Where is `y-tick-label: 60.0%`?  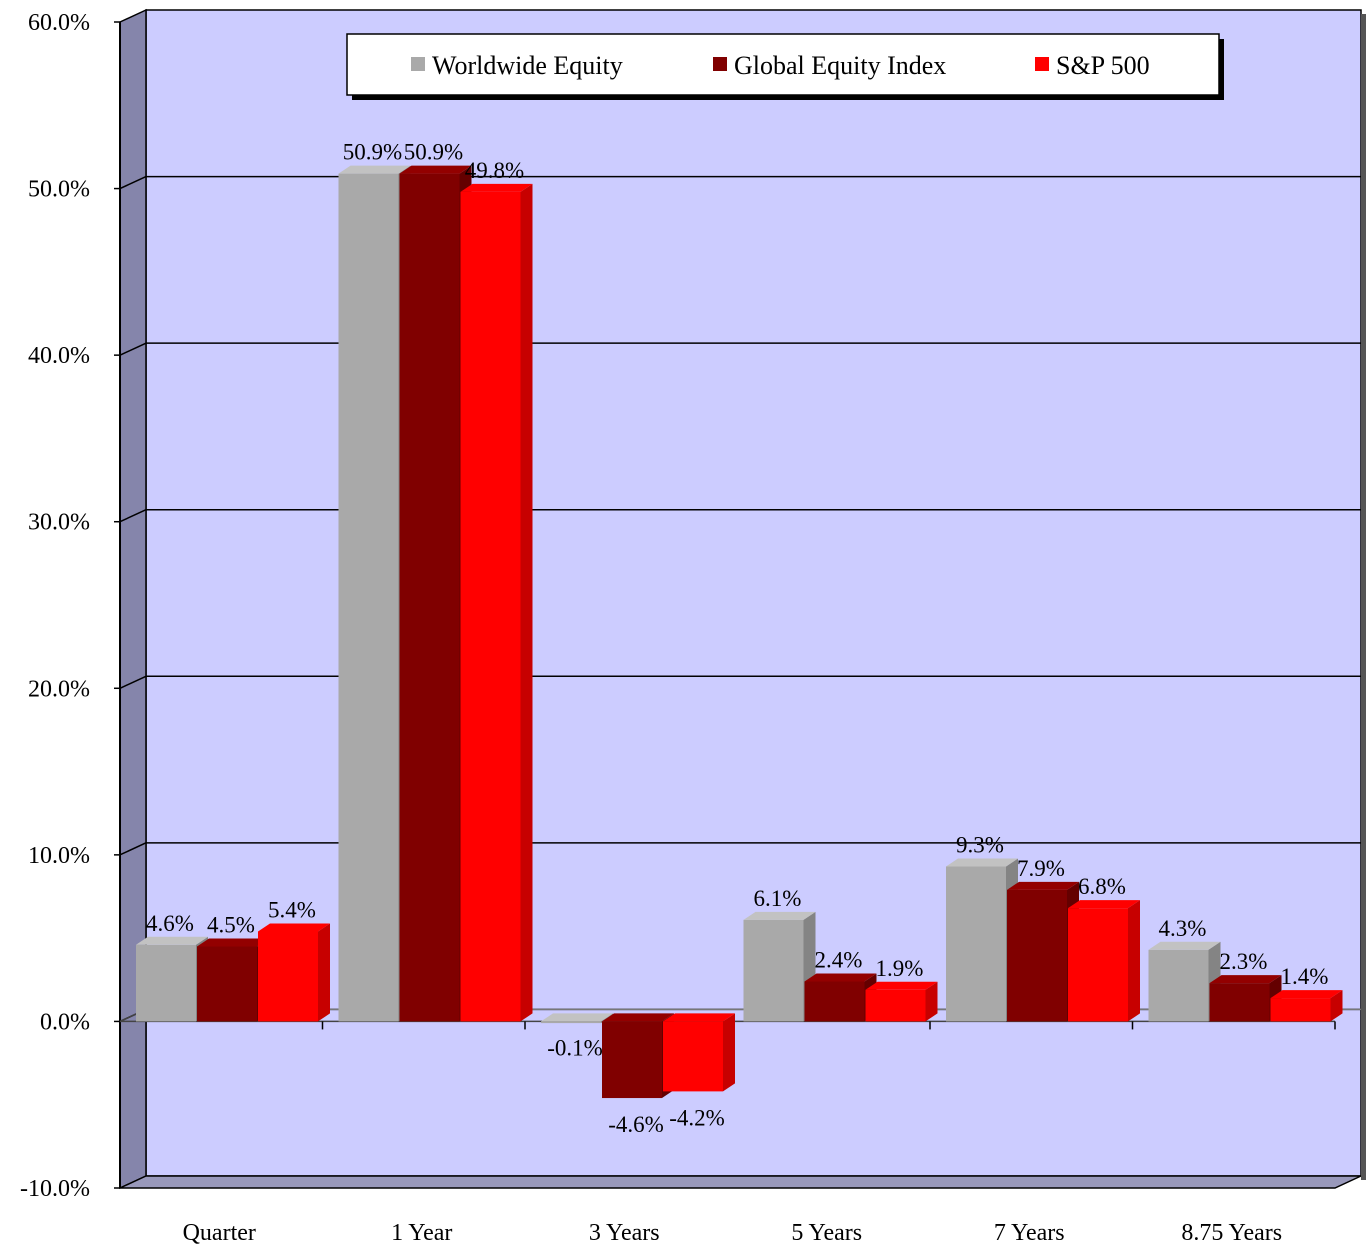 y-tick-label: 60.0% is located at coordinates (59, 23).